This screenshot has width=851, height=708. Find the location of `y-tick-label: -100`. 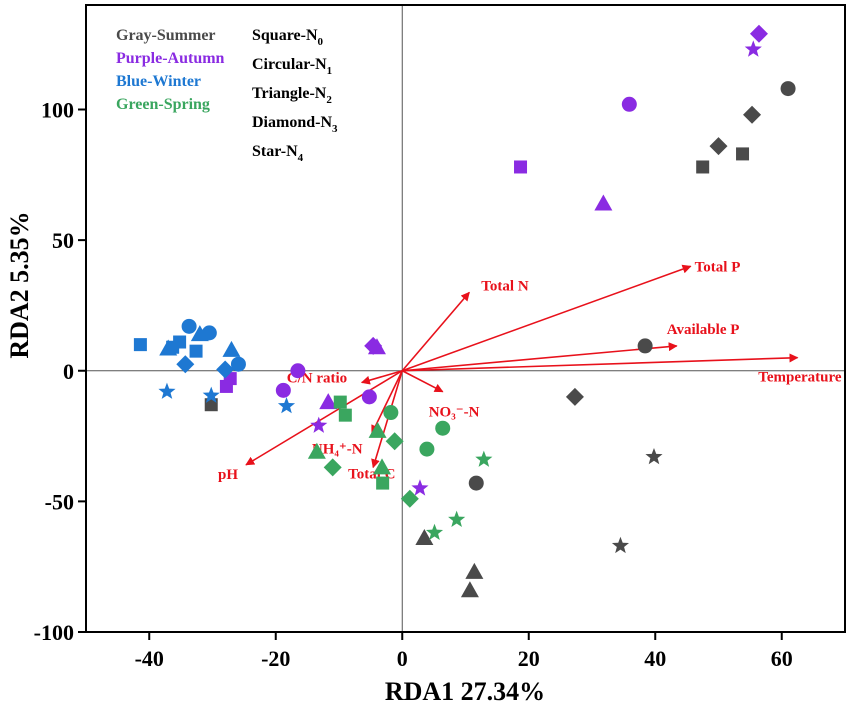

y-tick-label: -100 is located at coordinates (54, 632).